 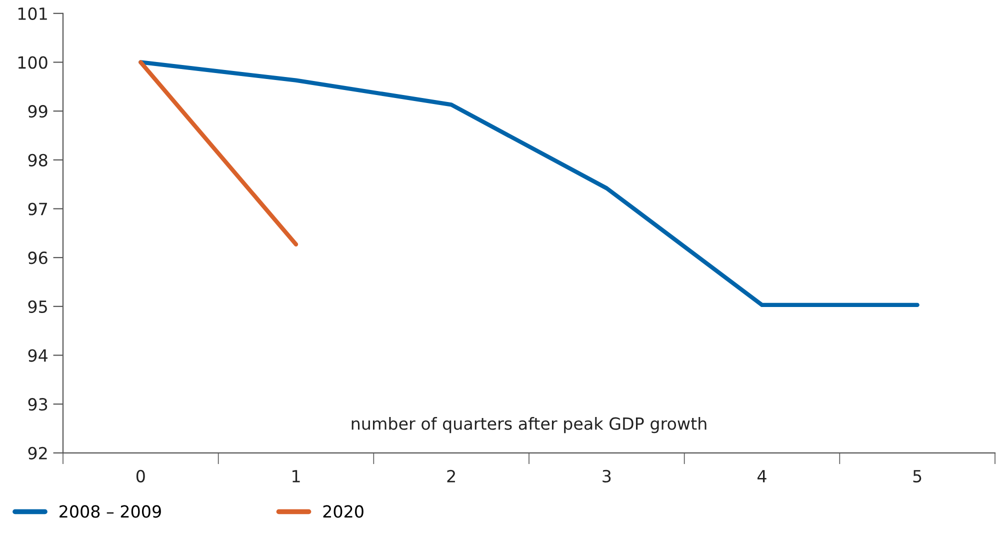 What do you see at coordinates (38, 111) in the screenshot?
I see `y-tick-label: 99` at bounding box center [38, 111].